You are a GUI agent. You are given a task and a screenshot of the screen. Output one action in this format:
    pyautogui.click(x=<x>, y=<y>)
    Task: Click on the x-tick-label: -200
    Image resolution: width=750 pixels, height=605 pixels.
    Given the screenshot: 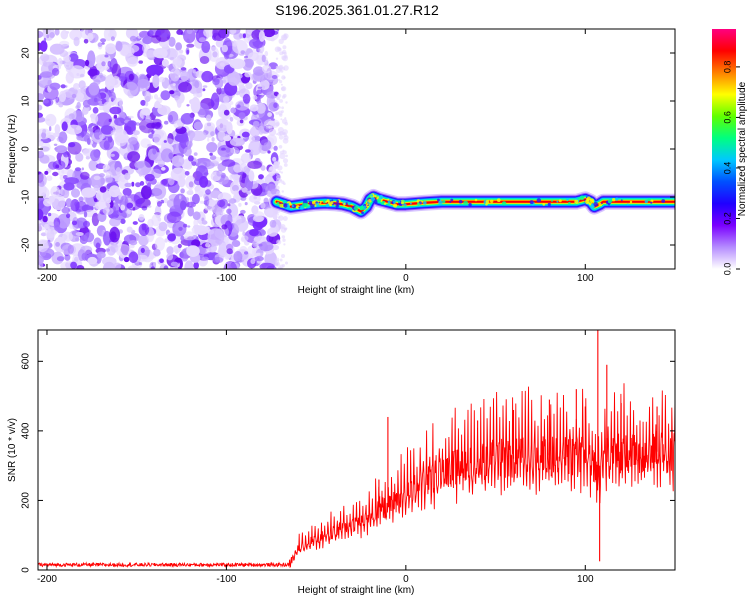 What is the action you would take?
    pyautogui.click(x=47, y=579)
    